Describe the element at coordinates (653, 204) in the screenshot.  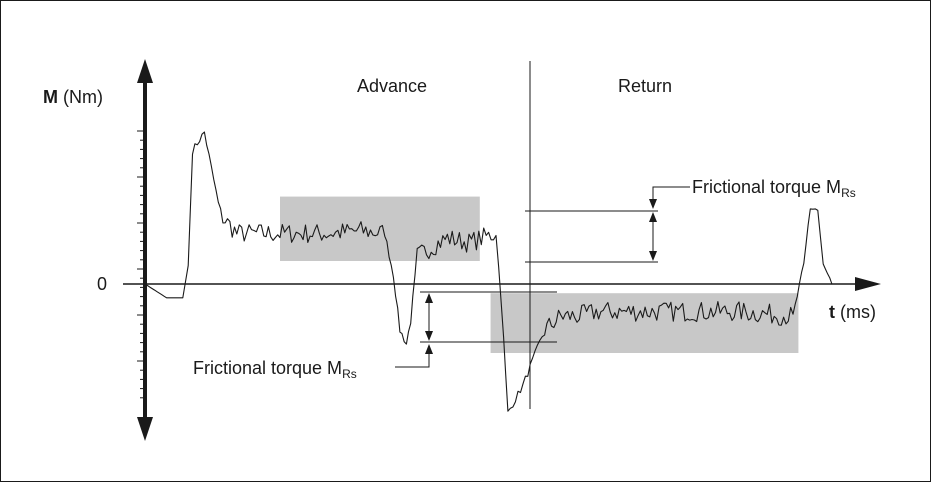
I see `friction-bracket-upper-pointer` at that location.